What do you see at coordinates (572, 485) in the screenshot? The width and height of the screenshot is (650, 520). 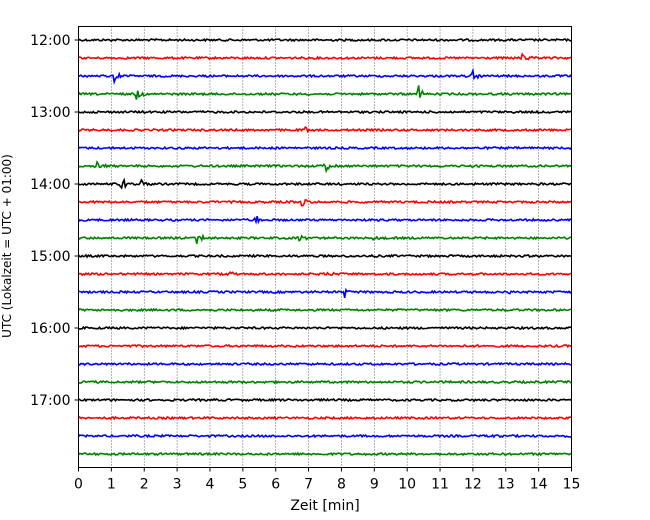 I see `x-tick-label: 15` at bounding box center [572, 485].